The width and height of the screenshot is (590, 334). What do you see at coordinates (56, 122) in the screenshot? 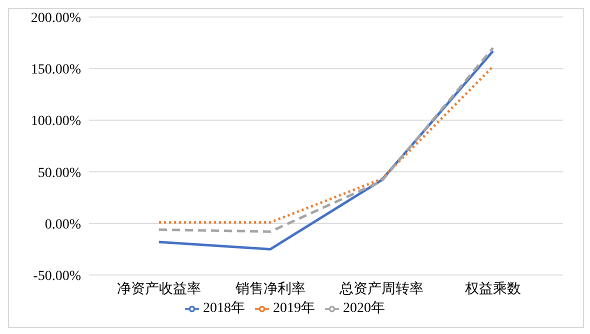
I see `y-tick-label: 100.00%` at bounding box center [56, 122].